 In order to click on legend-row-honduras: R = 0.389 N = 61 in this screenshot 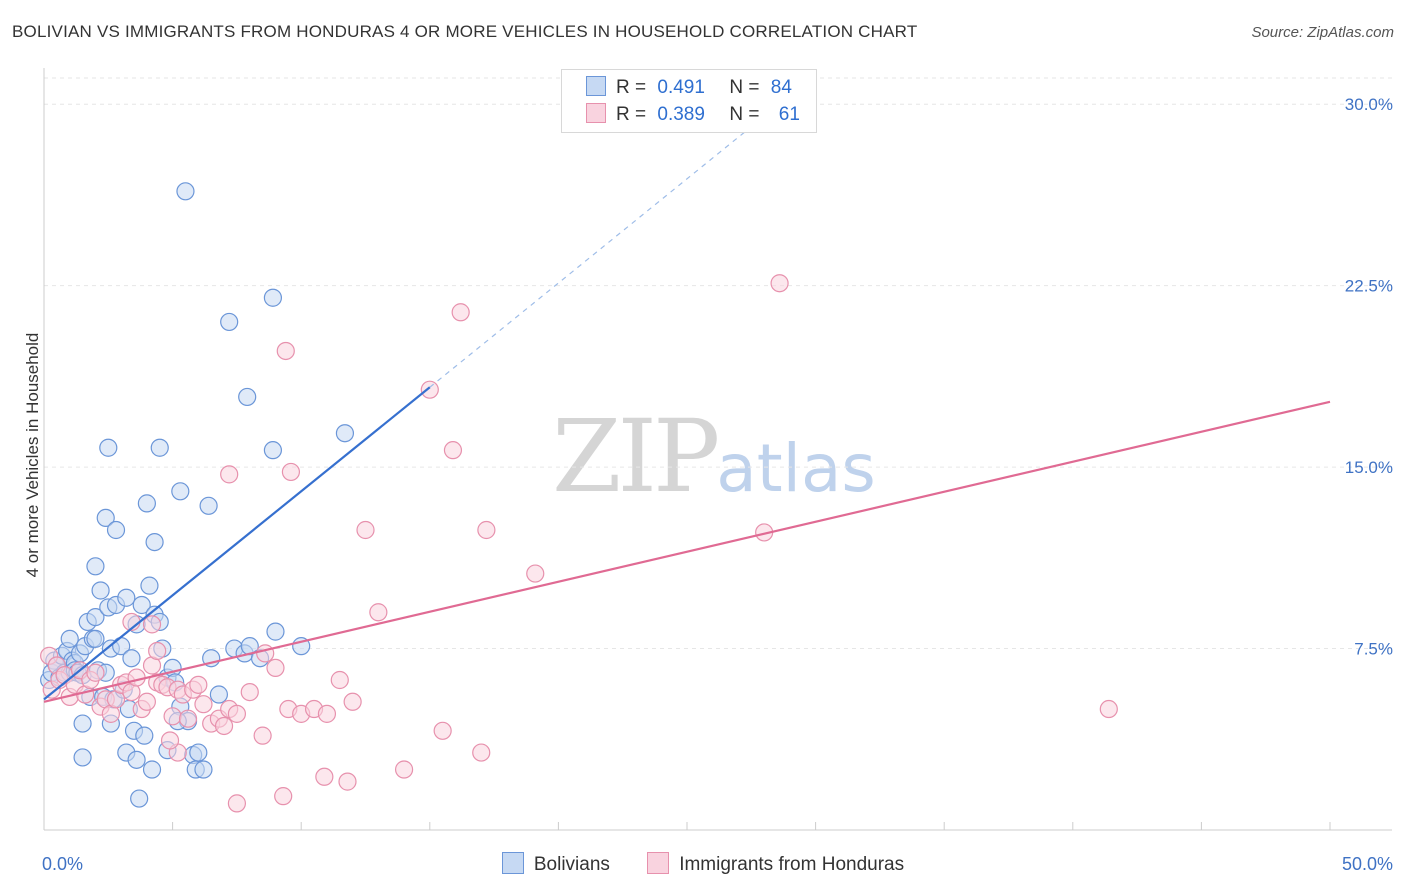, I will do `click(693, 114)`.